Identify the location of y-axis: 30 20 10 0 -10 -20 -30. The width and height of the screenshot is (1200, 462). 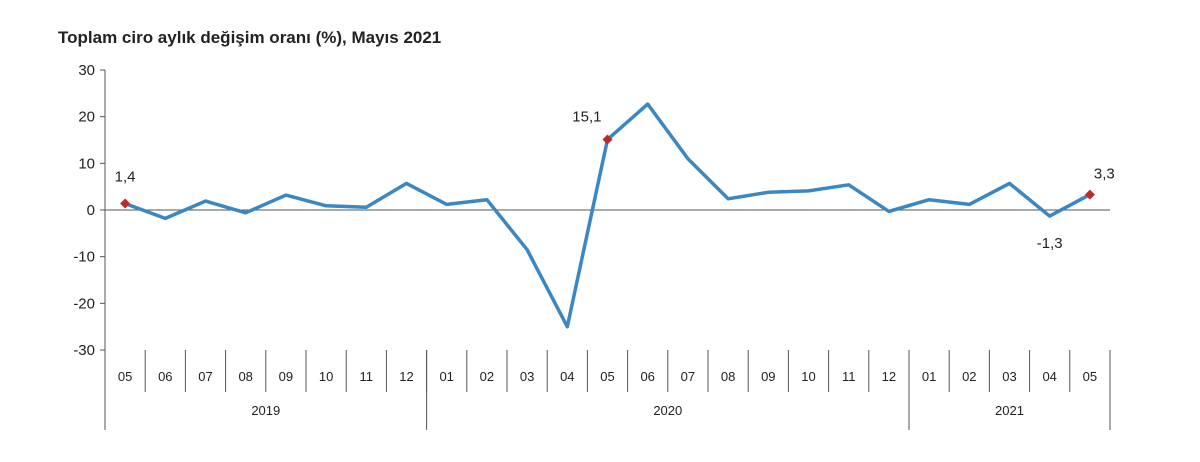
(89, 210).